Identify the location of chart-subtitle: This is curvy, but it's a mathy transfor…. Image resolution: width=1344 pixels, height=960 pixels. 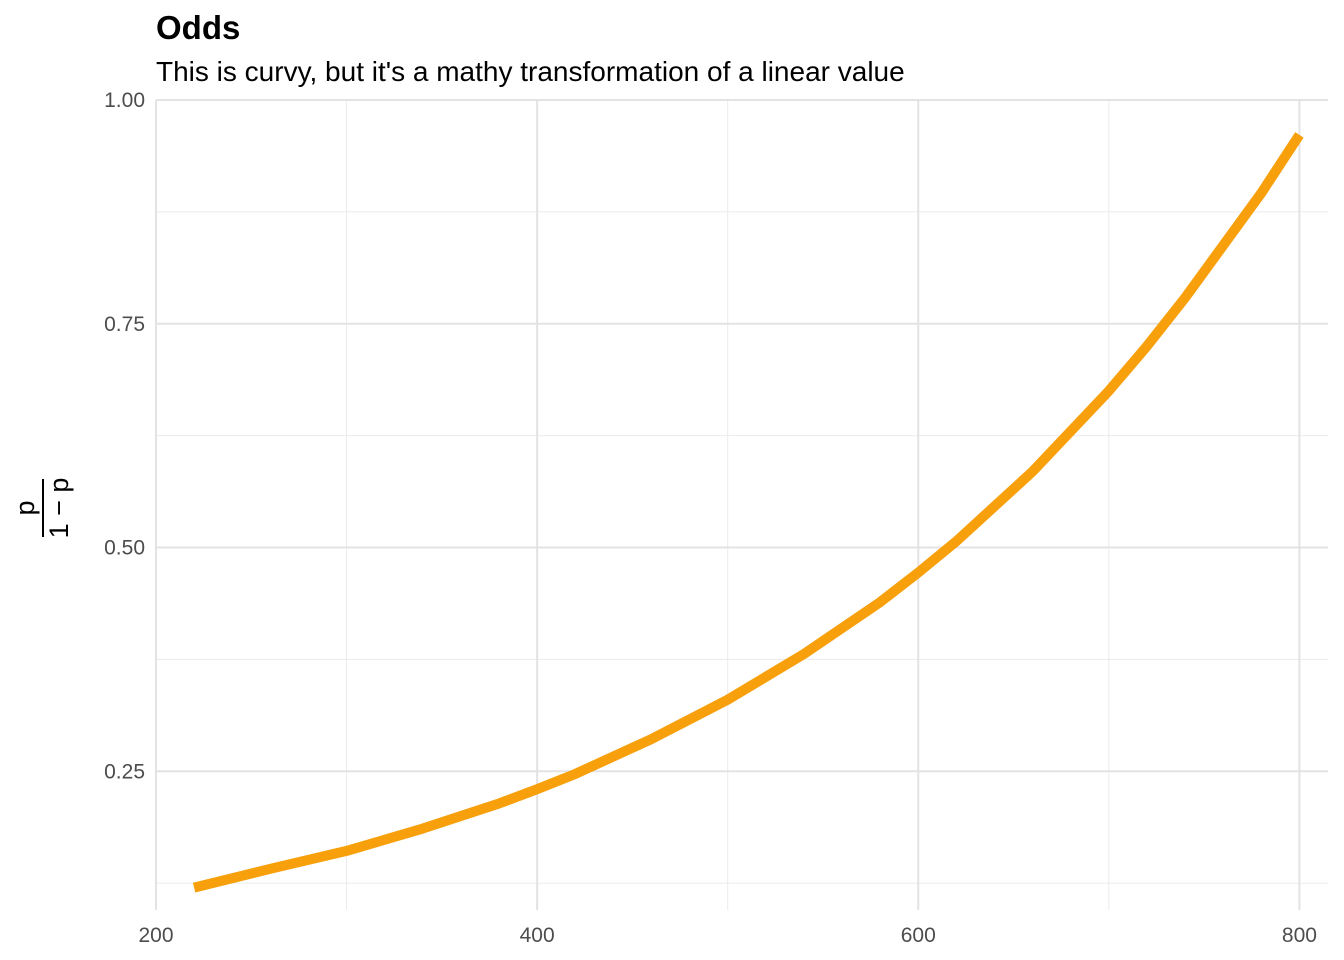
(530, 71).